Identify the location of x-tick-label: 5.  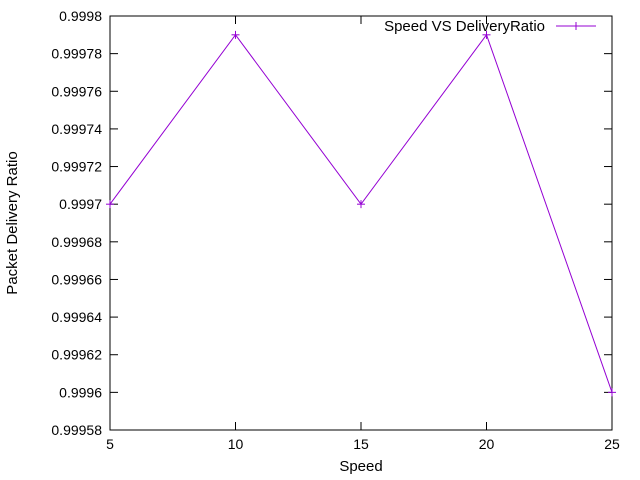
(110, 444).